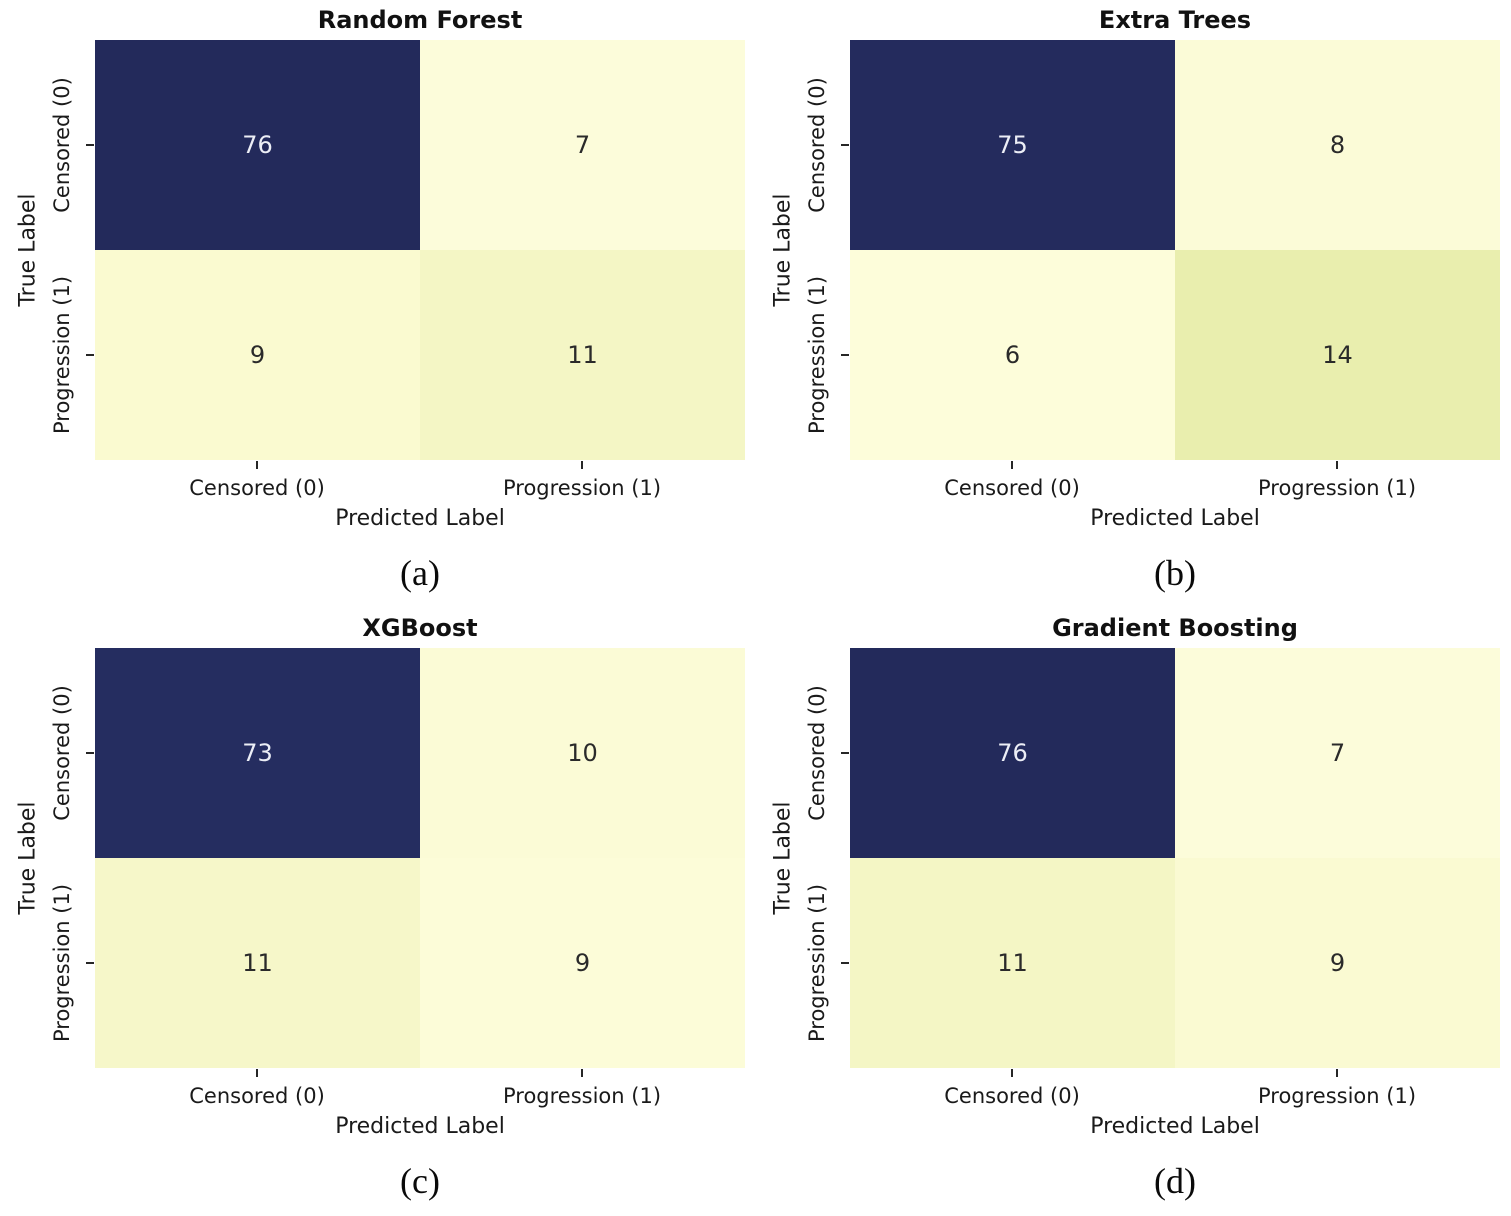  Describe the element at coordinates (257, 753) in the screenshot. I see `cell-true-negative: 73` at that location.